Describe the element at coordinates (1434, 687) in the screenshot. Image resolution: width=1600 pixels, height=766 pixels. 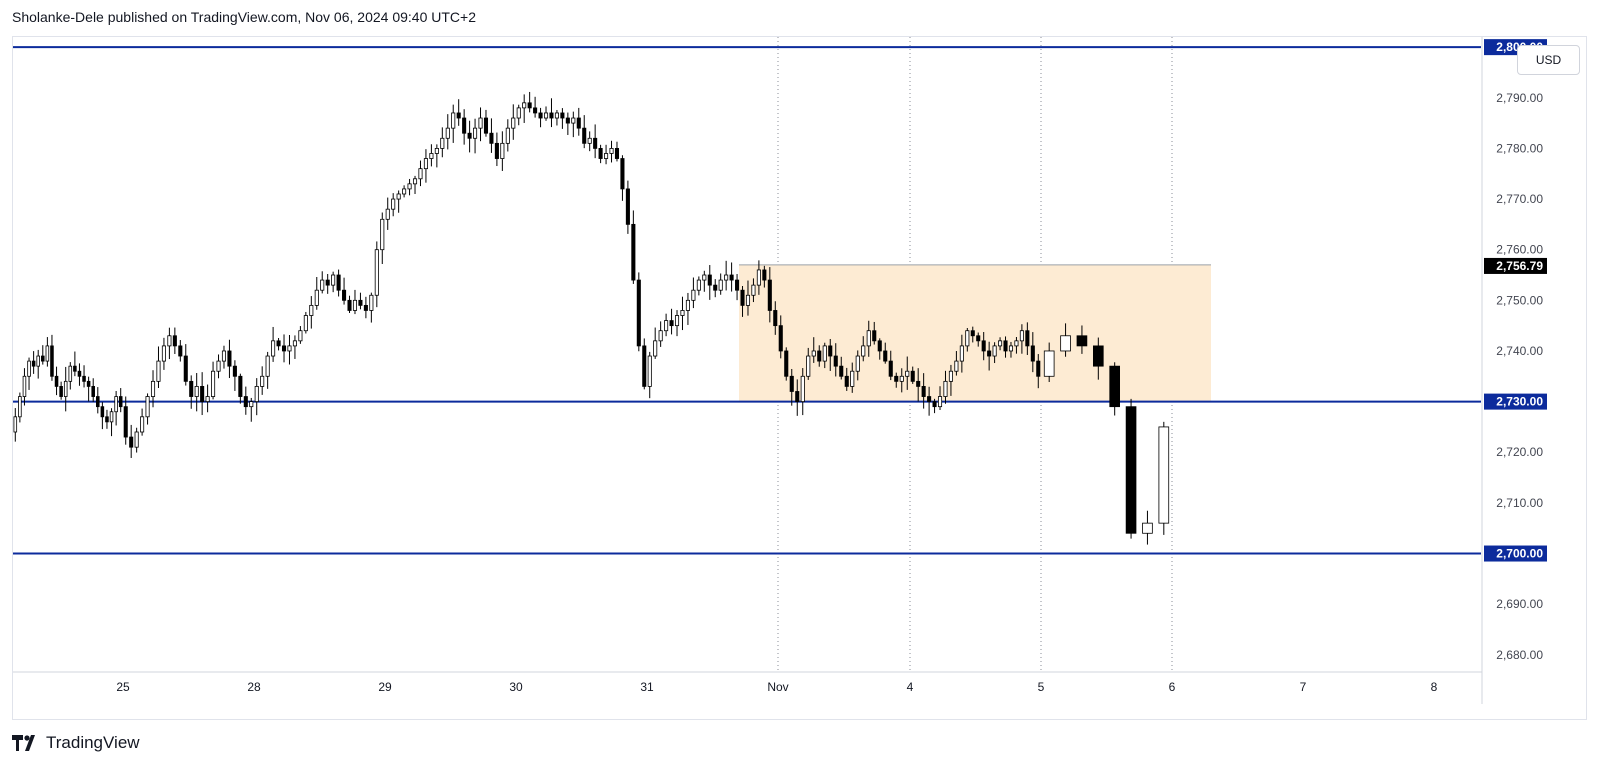
I see `x-tick-label: 8` at that location.